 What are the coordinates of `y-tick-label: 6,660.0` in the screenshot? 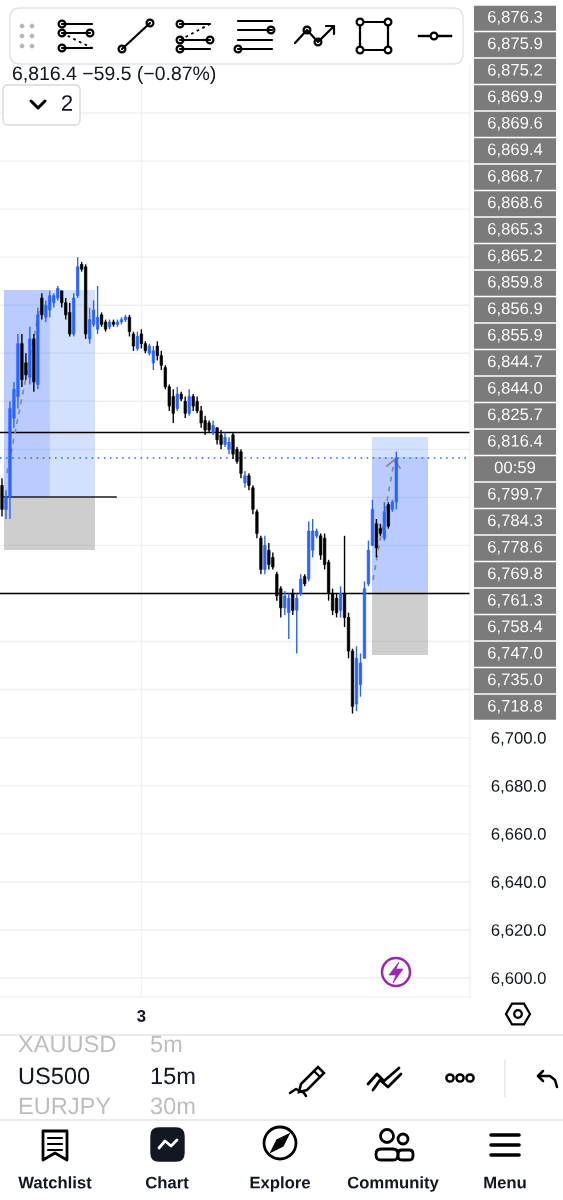 It's located at (518, 835).